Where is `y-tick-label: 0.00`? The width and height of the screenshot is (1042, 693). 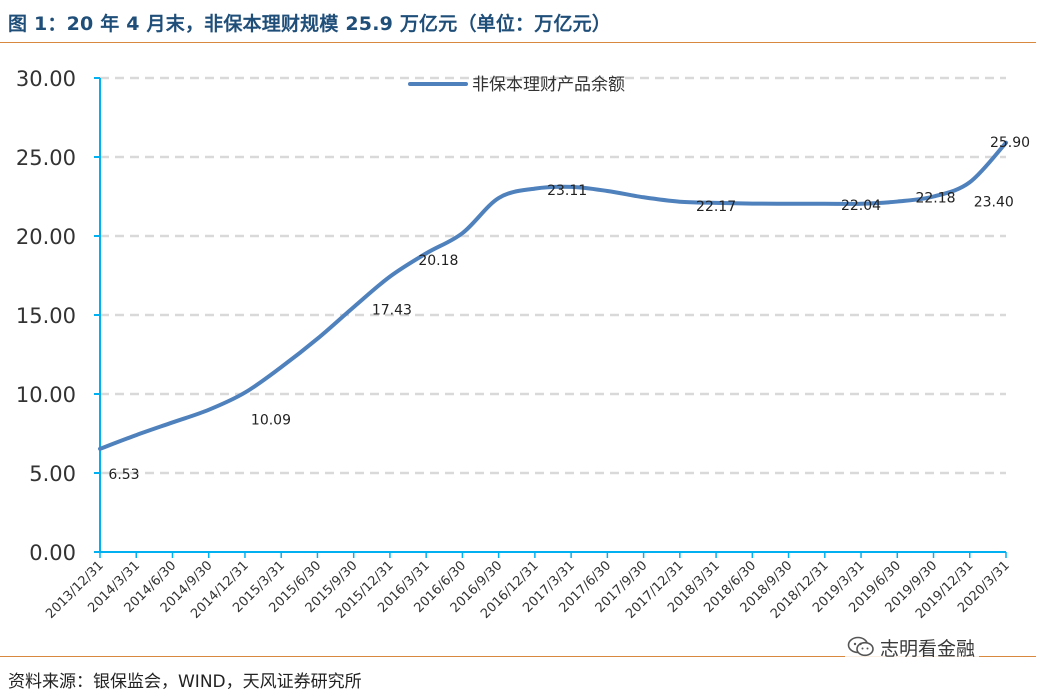
y-tick-label: 0.00 is located at coordinates (52, 553).